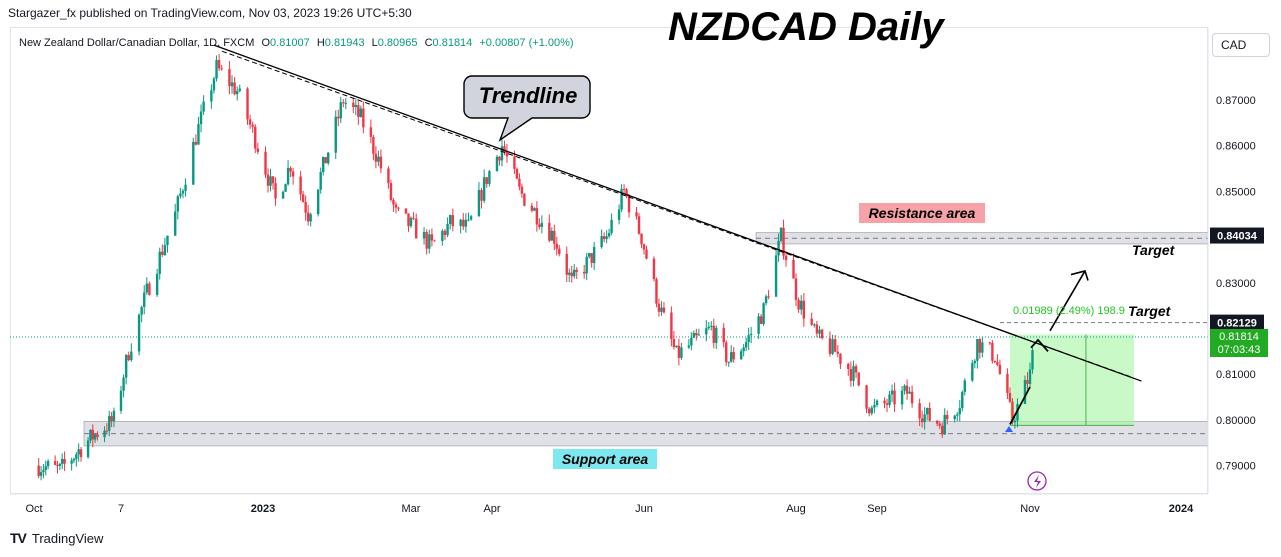 The height and width of the screenshot is (557, 1281). I want to click on svg-text: 0.82129, so click(1237, 324).